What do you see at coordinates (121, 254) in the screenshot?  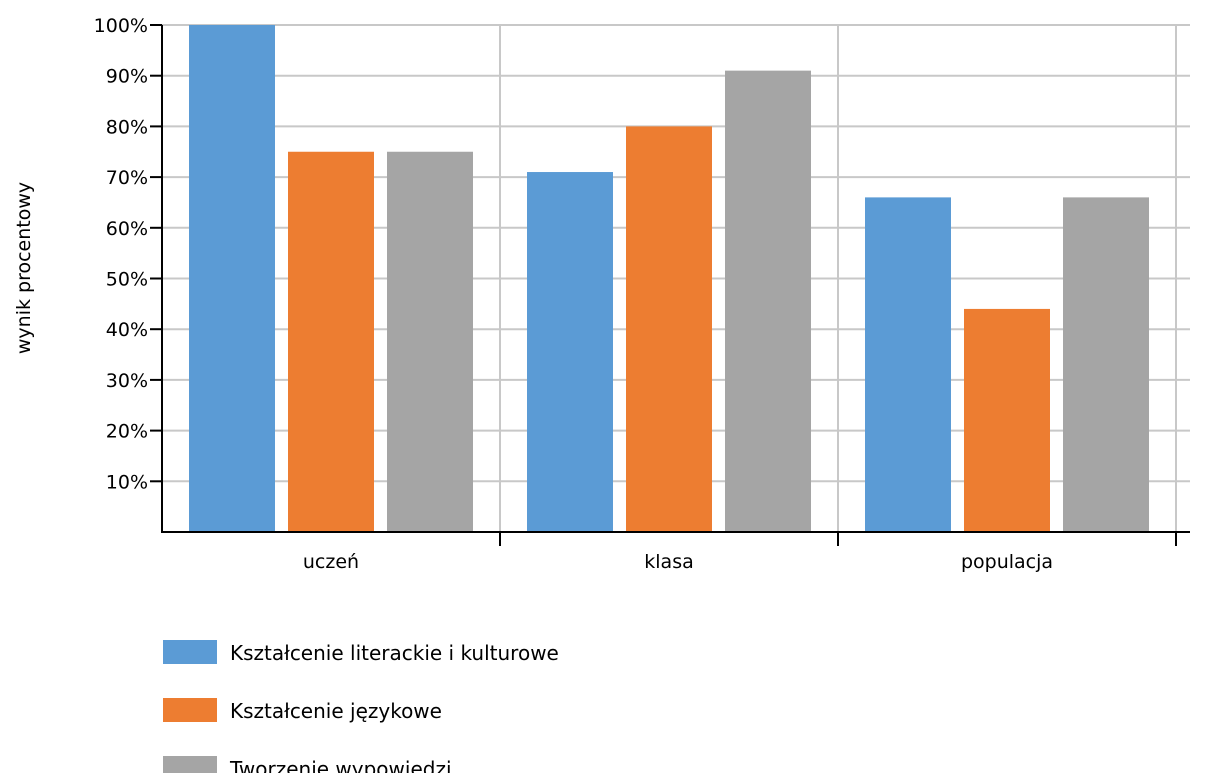 I see `y-tick-labels: 10% 20% 30% 40% 50% 60% 70% 80% 90% 100%` at bounding box center [121, 254].